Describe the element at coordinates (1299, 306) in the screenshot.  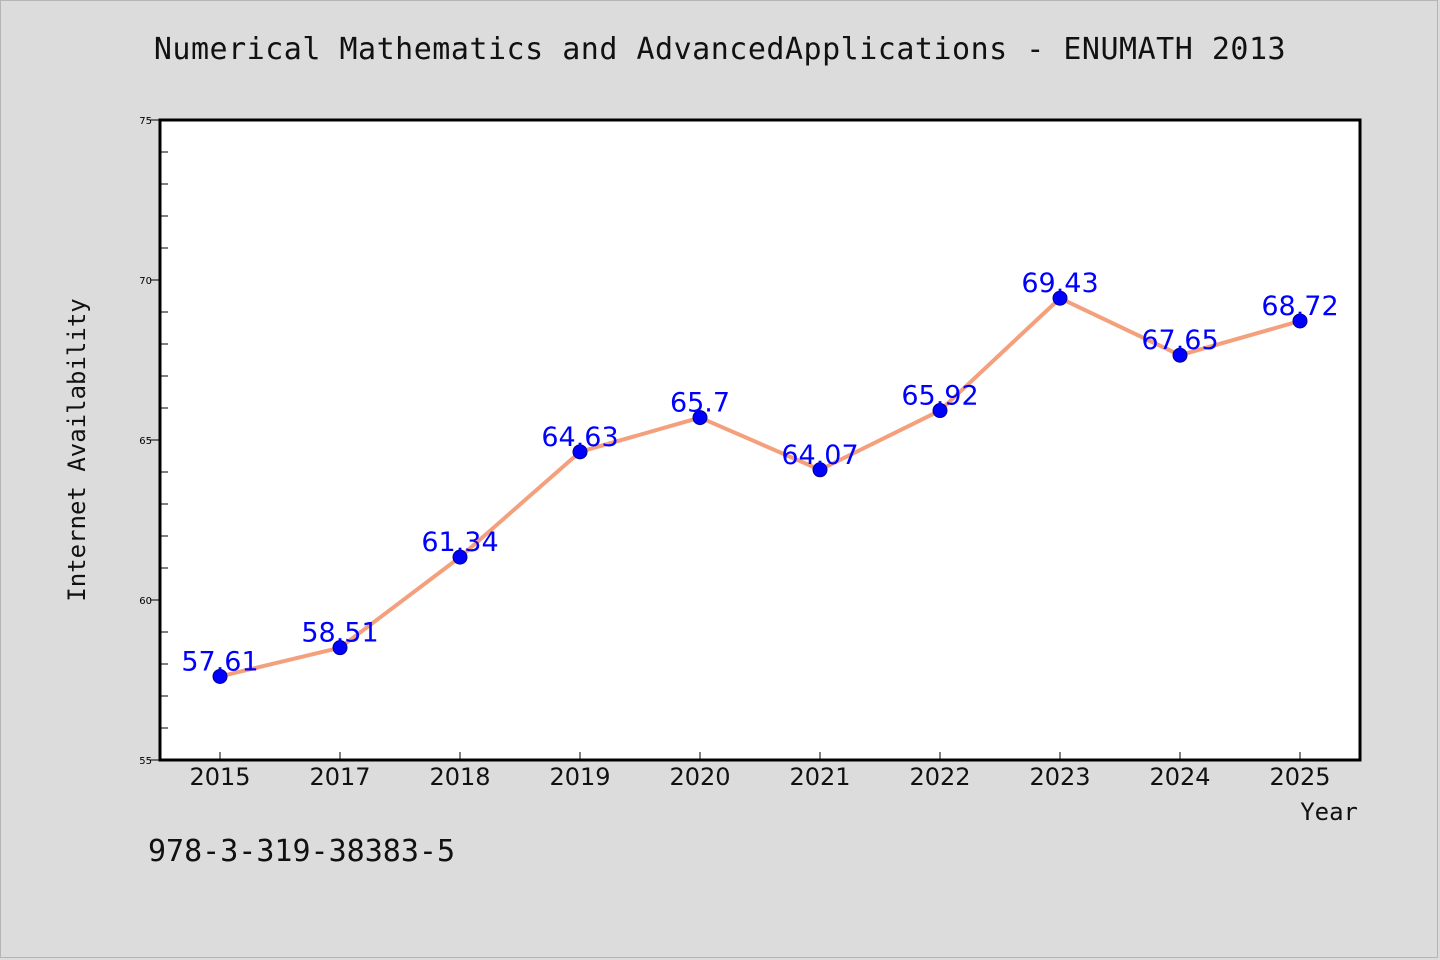
I see `data-label: 68.72` at that location.